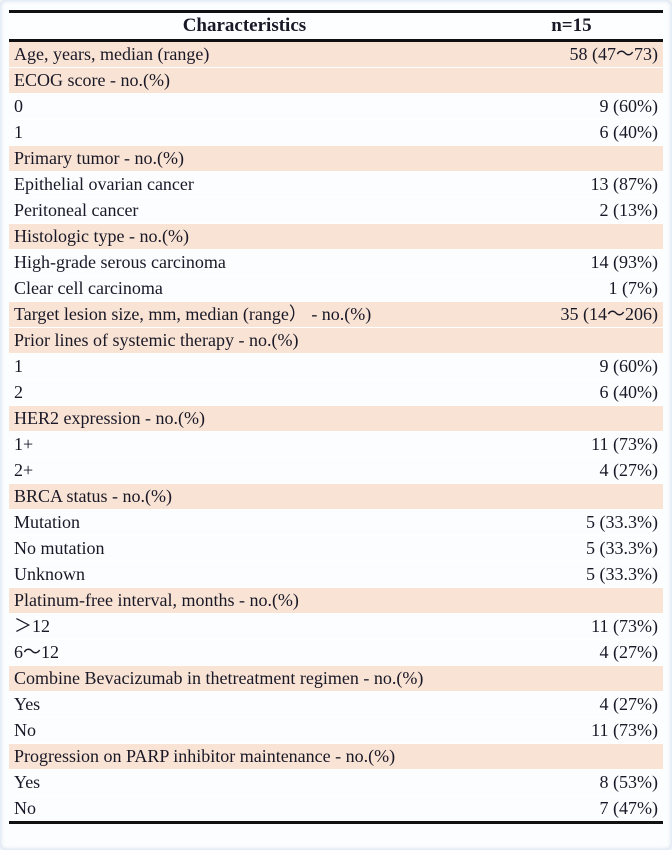 The width and height of the screenshot is (672, 850). I want to click on header-characteristics: Characteristics, so click(244, 25).